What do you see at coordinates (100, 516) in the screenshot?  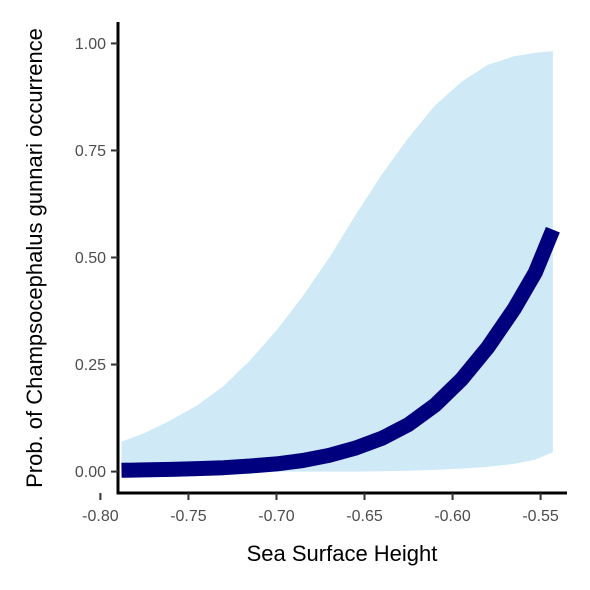 I see `x-tick-label: -0.80` at bounding box center [100, 516].